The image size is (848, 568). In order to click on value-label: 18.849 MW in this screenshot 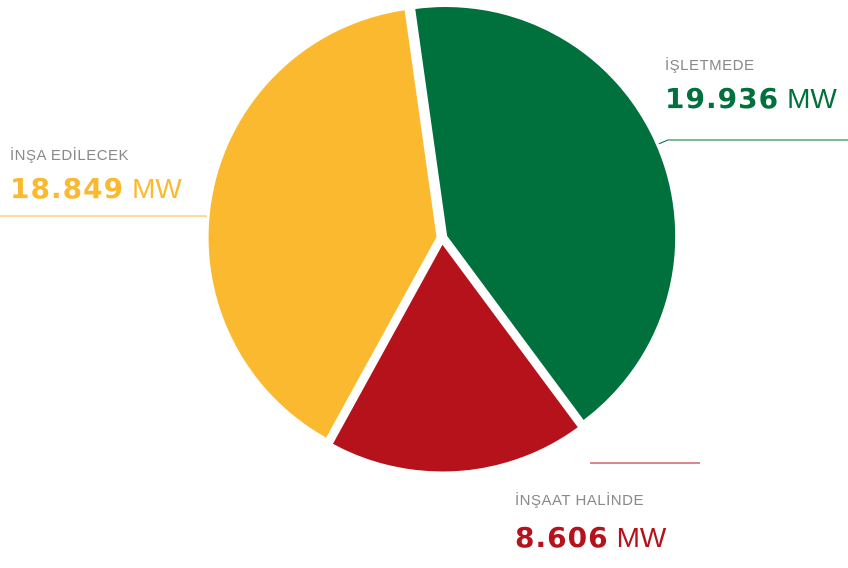, I will do `click(96, 188)`.